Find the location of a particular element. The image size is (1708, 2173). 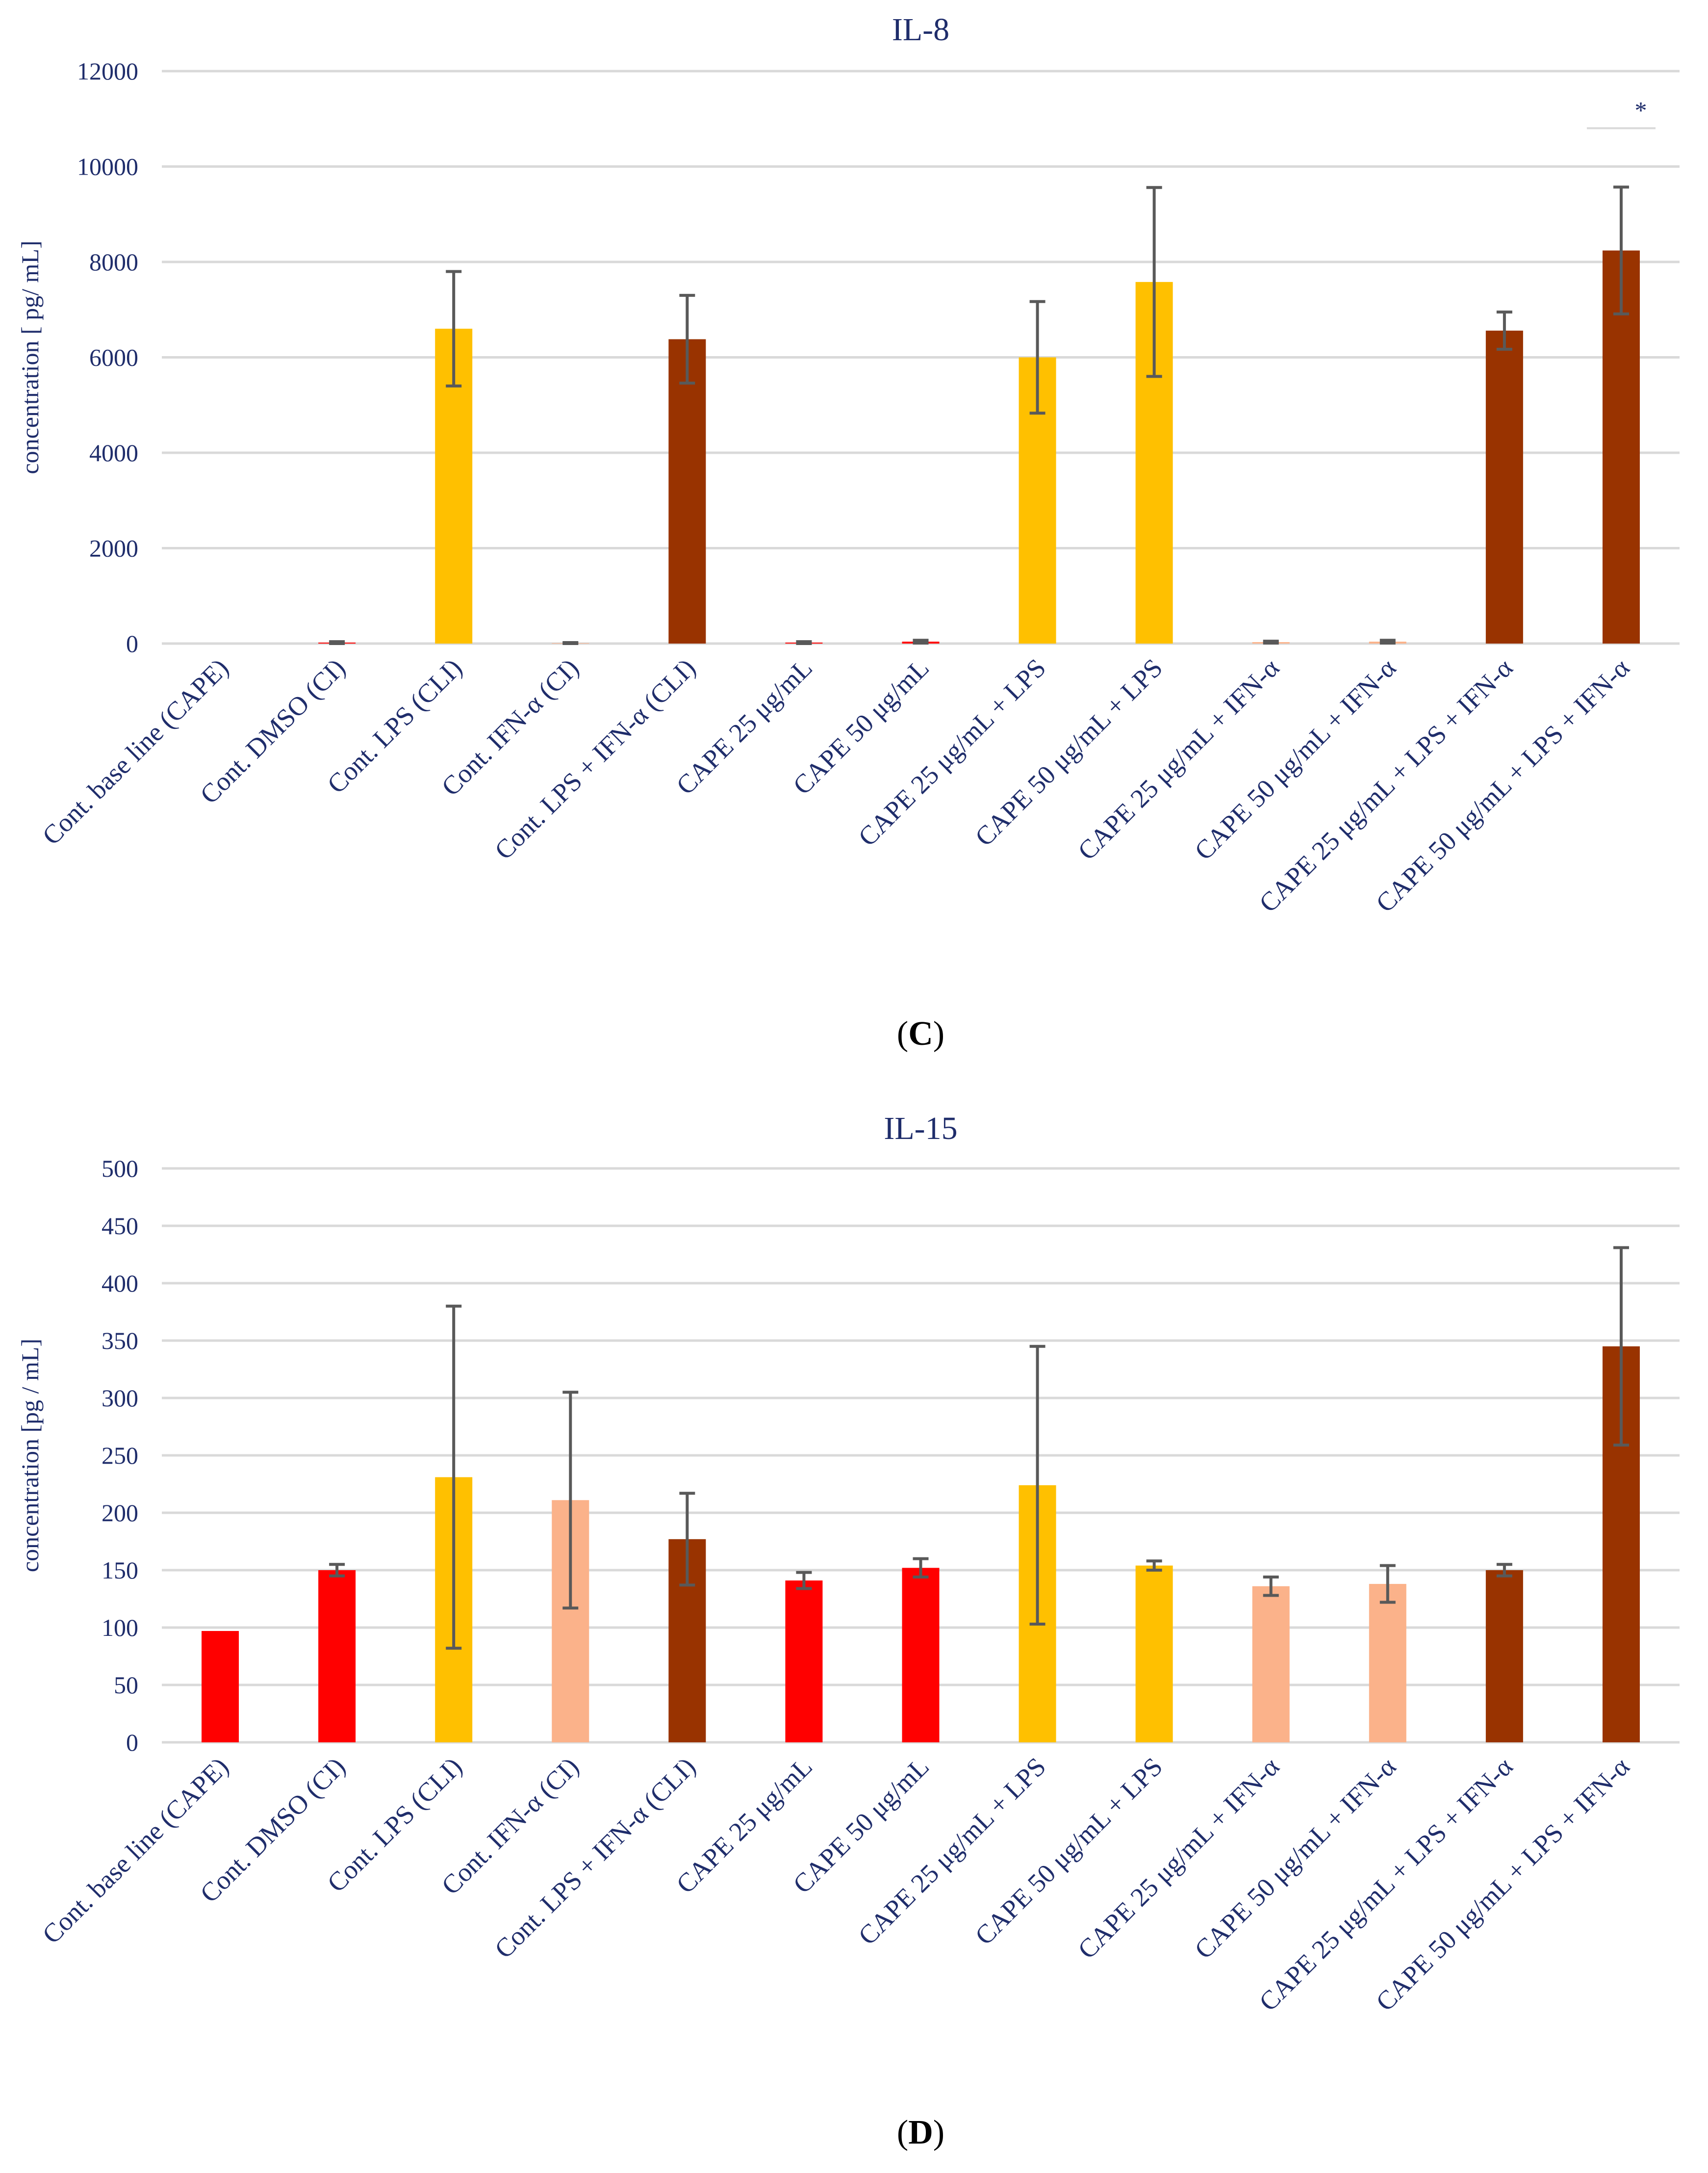

y-tick-label: 350 is located at coordinates (120, 1340).